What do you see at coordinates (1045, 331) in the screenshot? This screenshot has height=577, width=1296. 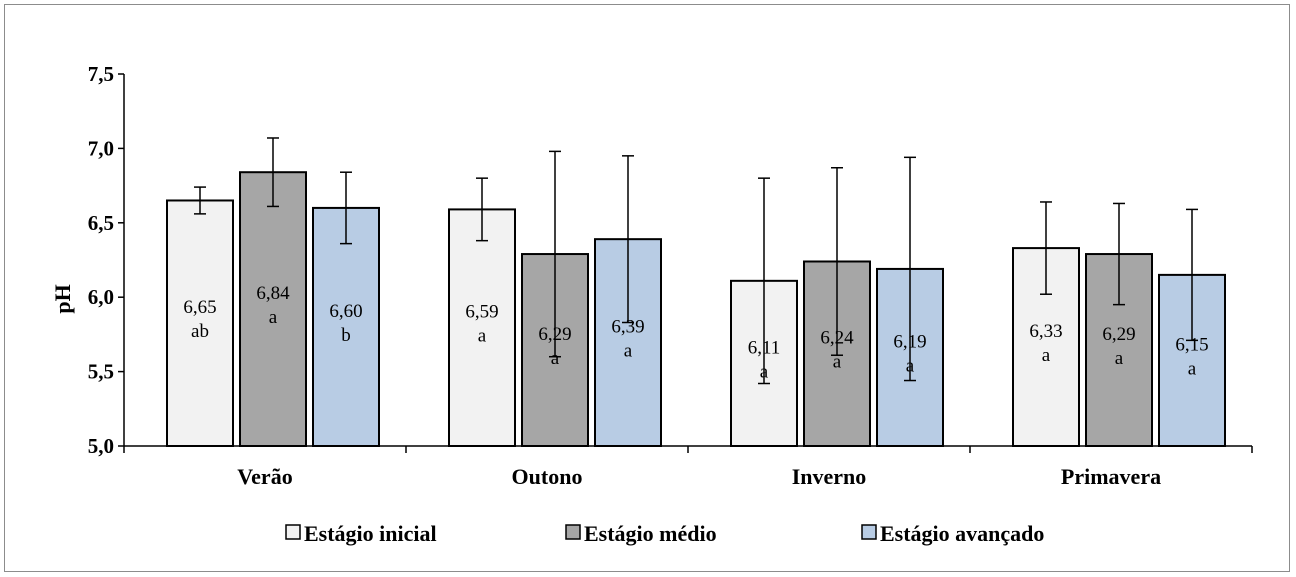 I see `value-label-1-4: 6,33` at bounding box center [1045, 331].